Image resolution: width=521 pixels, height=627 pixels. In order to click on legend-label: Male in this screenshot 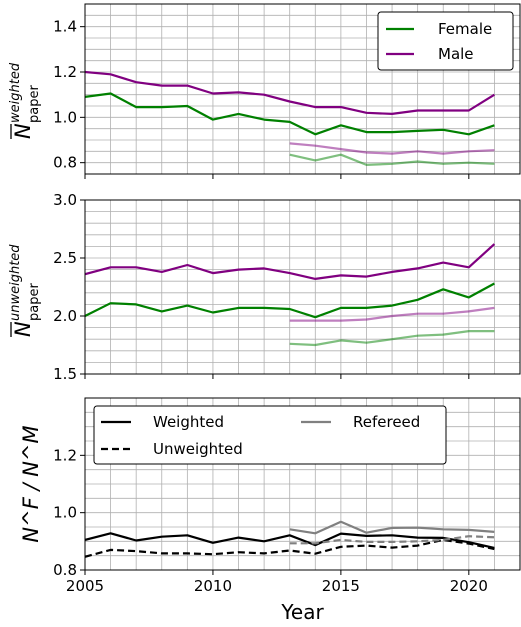, I will do `click(456, 54)`.